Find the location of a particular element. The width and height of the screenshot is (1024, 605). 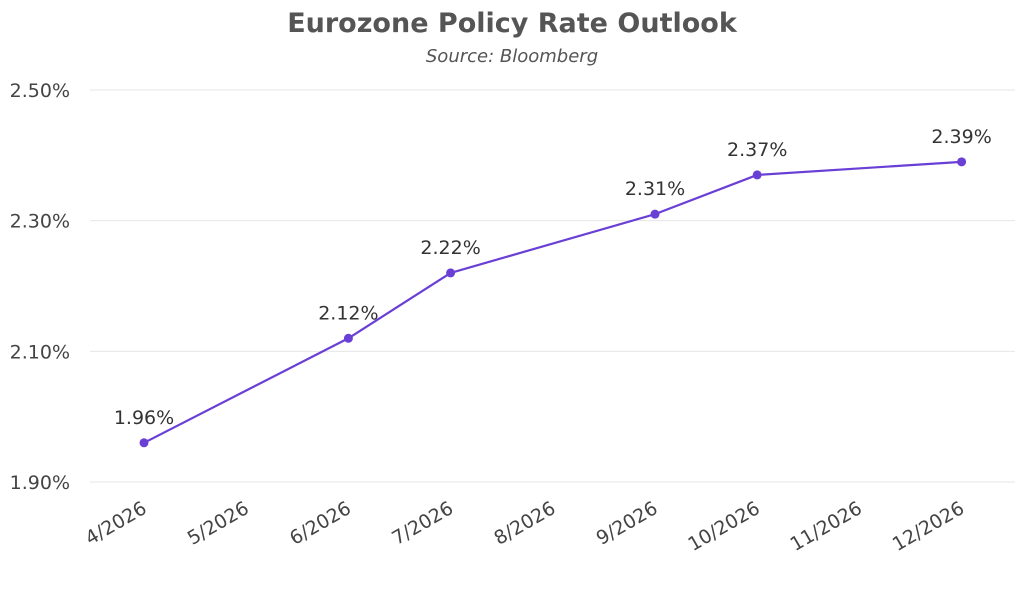

y-axis-ticks: 1.90% 2.10% 2.30% 2.50% is located at coordinates (40, 287).